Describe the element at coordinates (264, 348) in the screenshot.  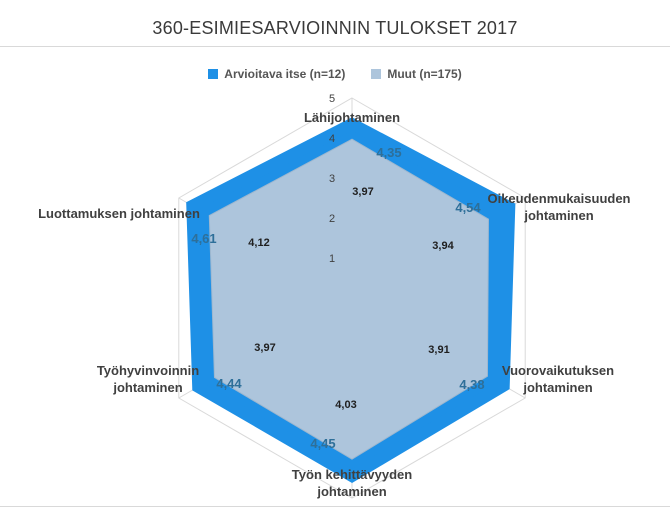
I see `others-value-label-4: 3,97` at that location.